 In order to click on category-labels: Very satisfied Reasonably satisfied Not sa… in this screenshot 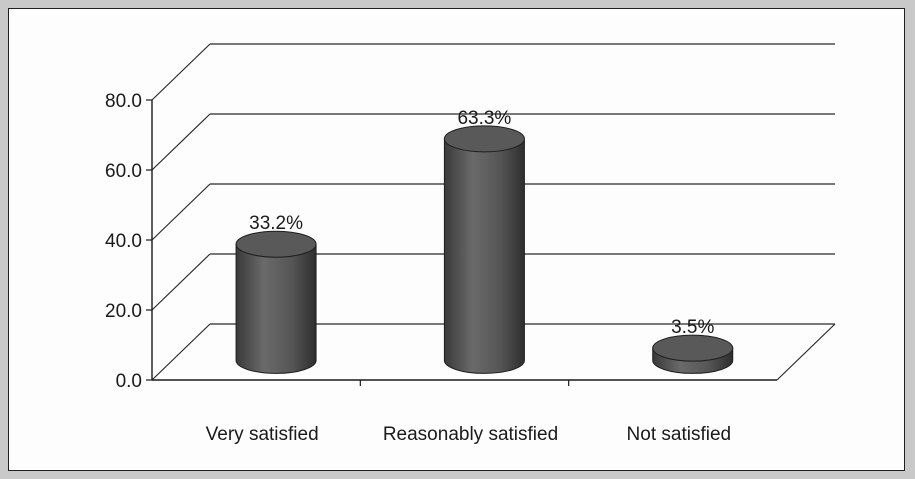, I will do `click(468, 434)`.